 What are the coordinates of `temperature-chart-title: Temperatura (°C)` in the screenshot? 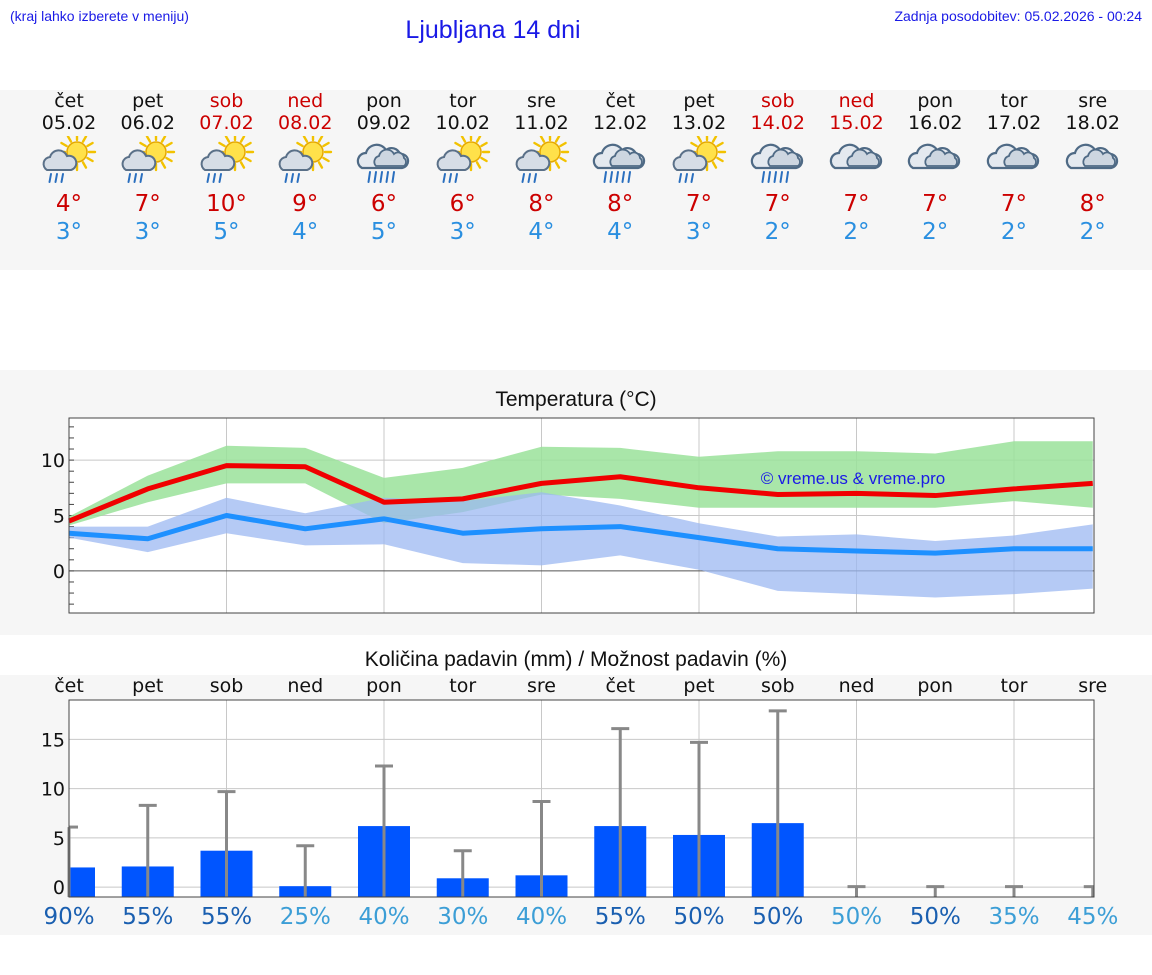 It's located at (576, 399).